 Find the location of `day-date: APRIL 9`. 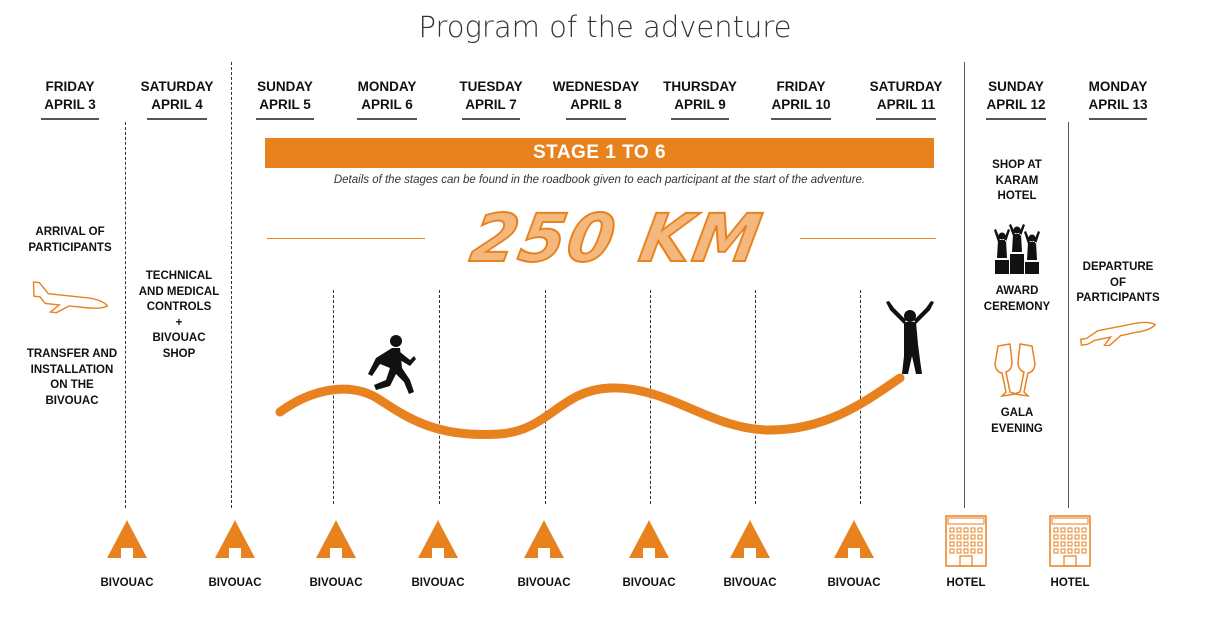

day-date: APRIL 9 is located at coordinates (700, 104).